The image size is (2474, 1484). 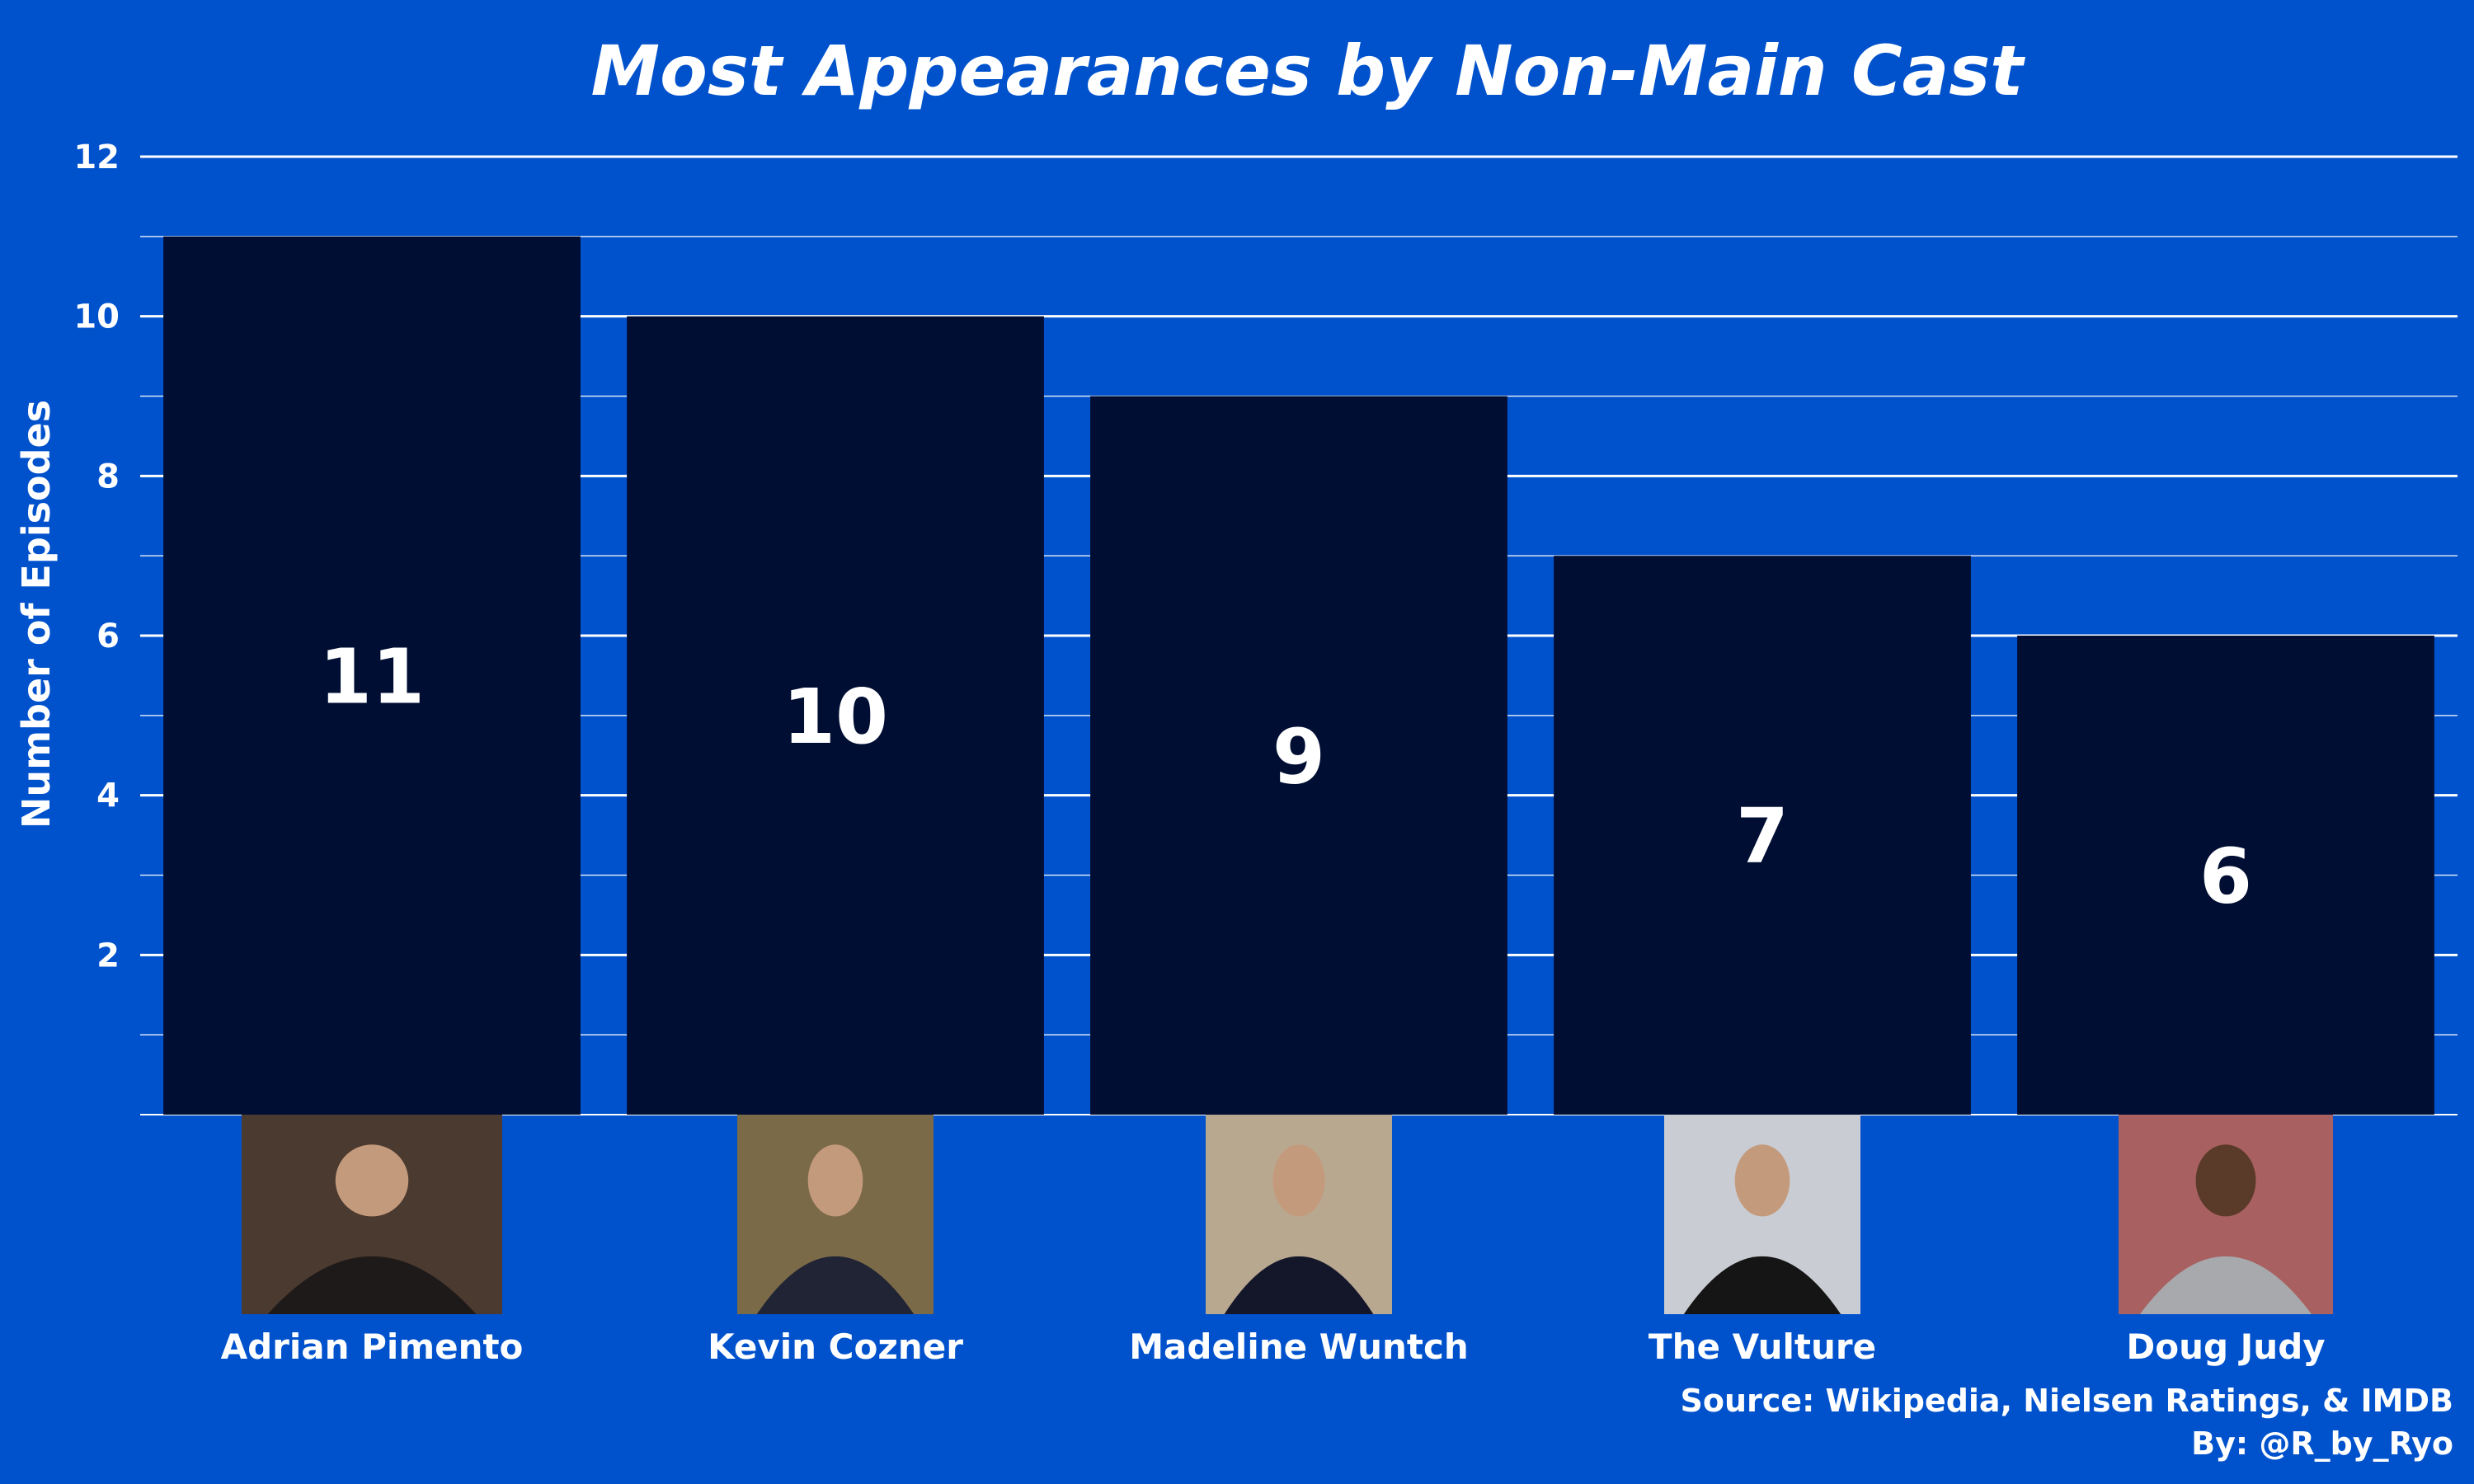 What do you see at coordinates (96, 317) in the screenshot?
I see `y-tick-label: 10` at bounding box center [96, 317].